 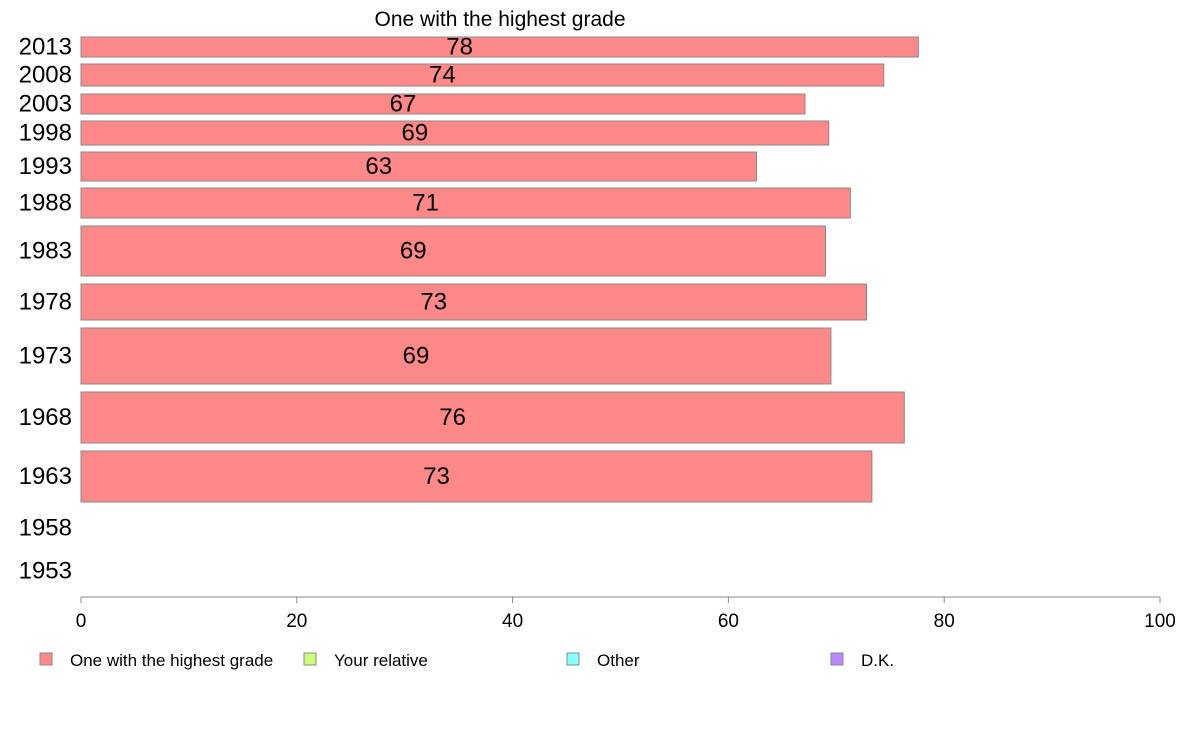 What do you see at coordinates (45, 133) in the screenshot?
I see `y-tick-label: 1998` at bounding box center [45, 133].